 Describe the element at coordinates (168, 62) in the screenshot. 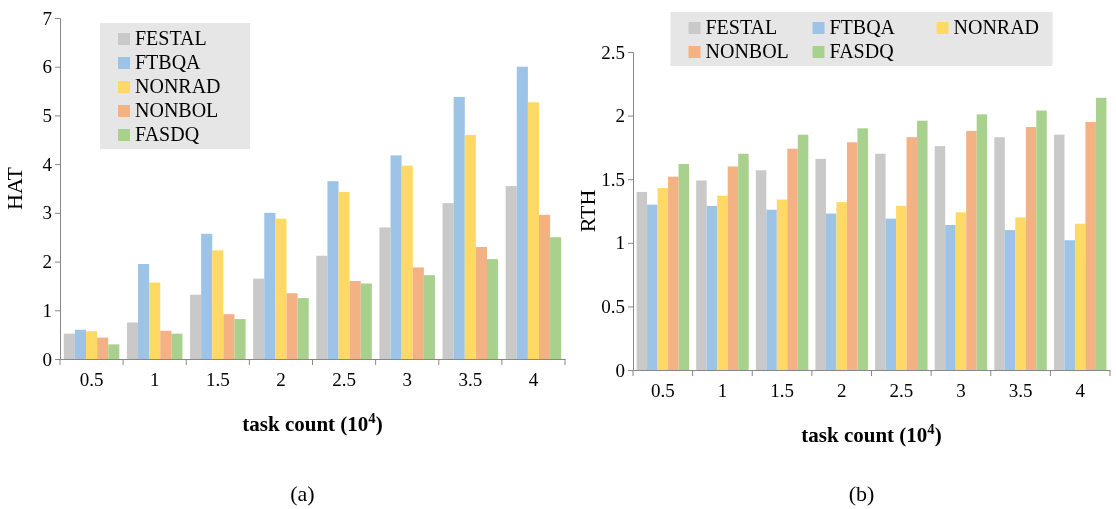

I see `legend-label: FTBQA` at that location.